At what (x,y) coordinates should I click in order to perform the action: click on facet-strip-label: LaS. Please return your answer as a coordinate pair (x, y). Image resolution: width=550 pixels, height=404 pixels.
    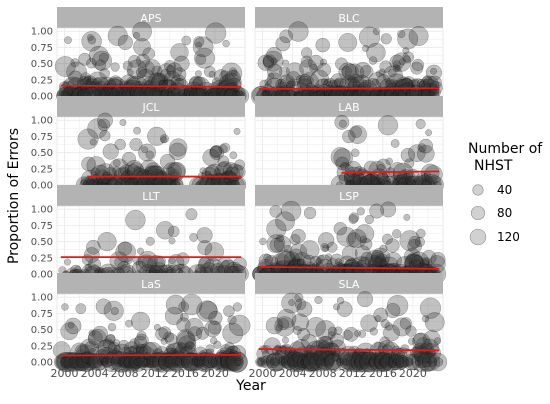
    Looking at the image, I should click on (151, 284).